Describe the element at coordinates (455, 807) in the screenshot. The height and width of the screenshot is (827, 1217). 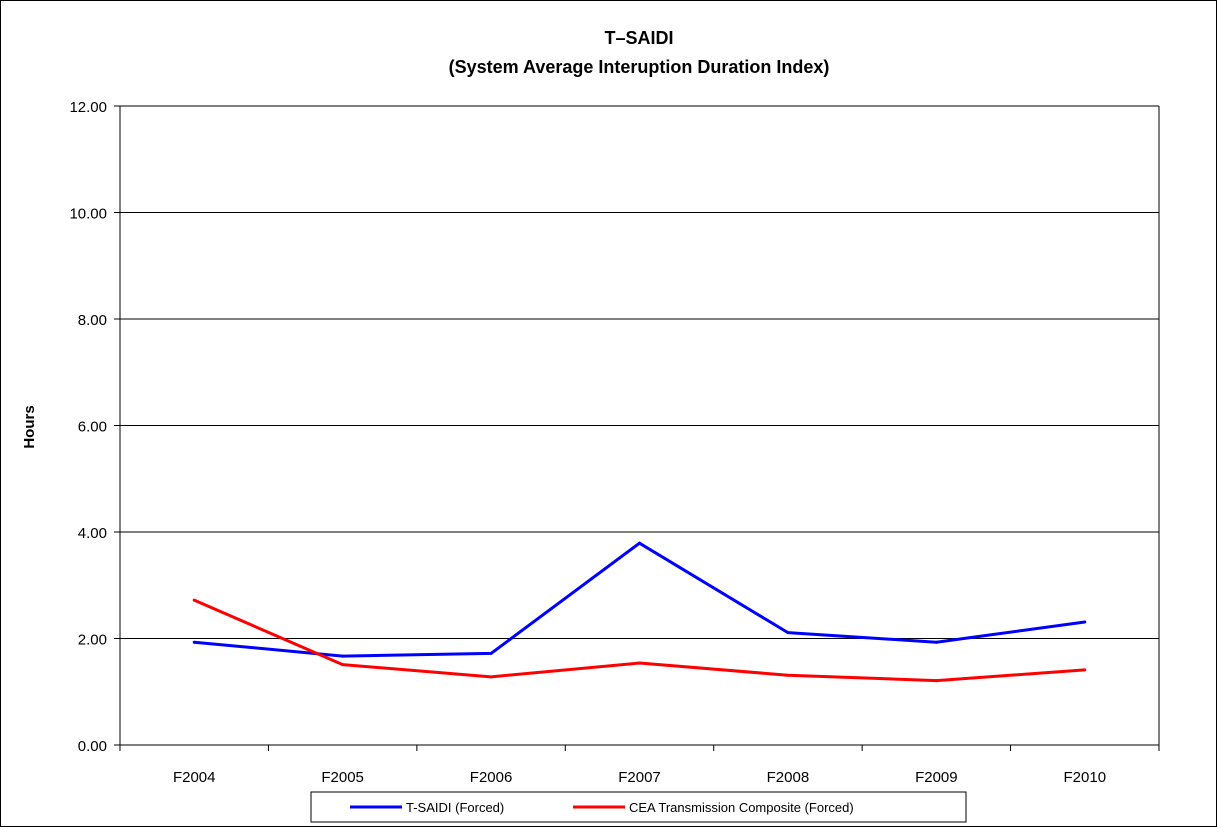
I see `legend-label-1: T-SAIDI (Forced)` at that location.